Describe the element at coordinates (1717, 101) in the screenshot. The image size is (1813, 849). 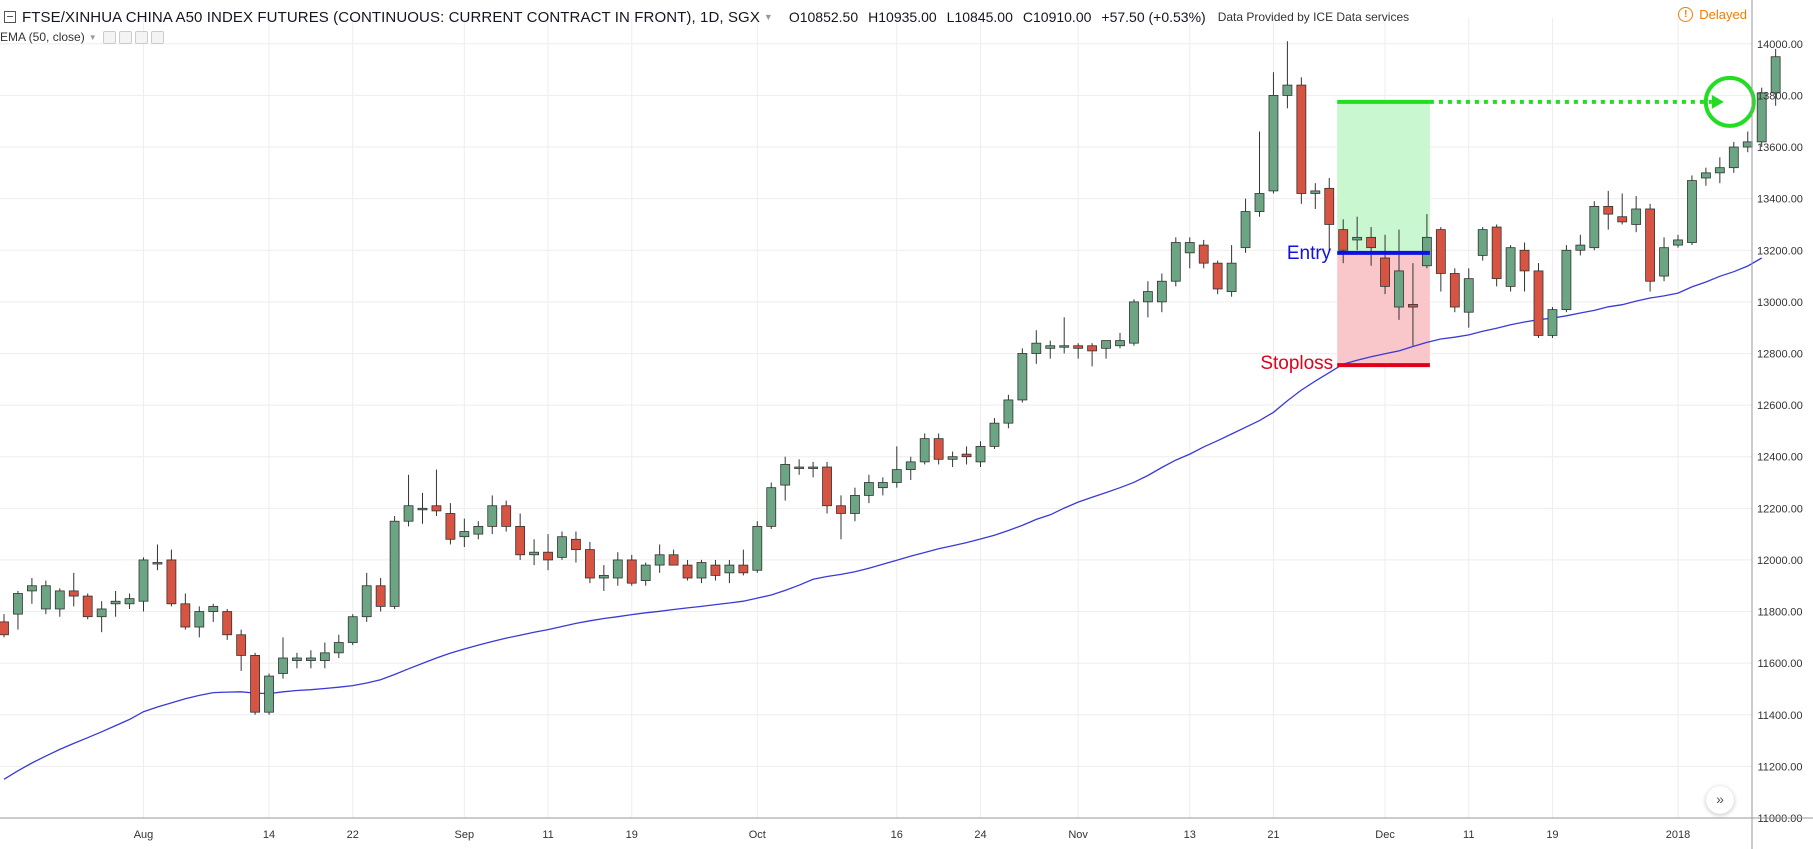
I see `target-arrowhead` at that location.